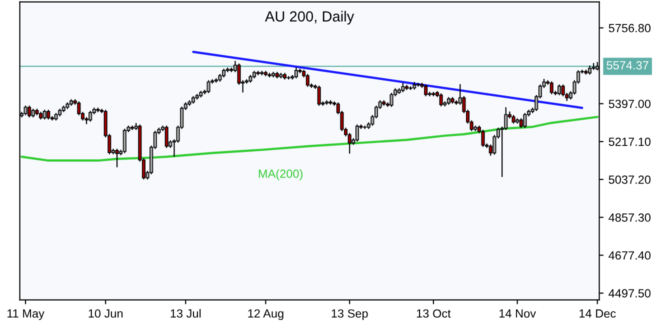  What do you see at coordinates (627, 65) in the screenshot?
I see `ref-line-label: 5574.37` at bounding box center [627, 65].